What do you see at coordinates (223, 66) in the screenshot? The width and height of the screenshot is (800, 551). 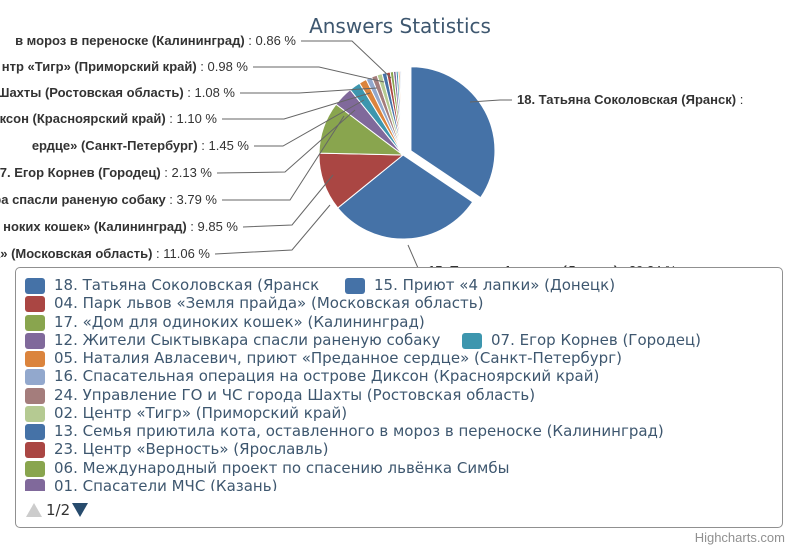 I see `data-label-value: : 0.98 %` at bounding box center [223, 66].